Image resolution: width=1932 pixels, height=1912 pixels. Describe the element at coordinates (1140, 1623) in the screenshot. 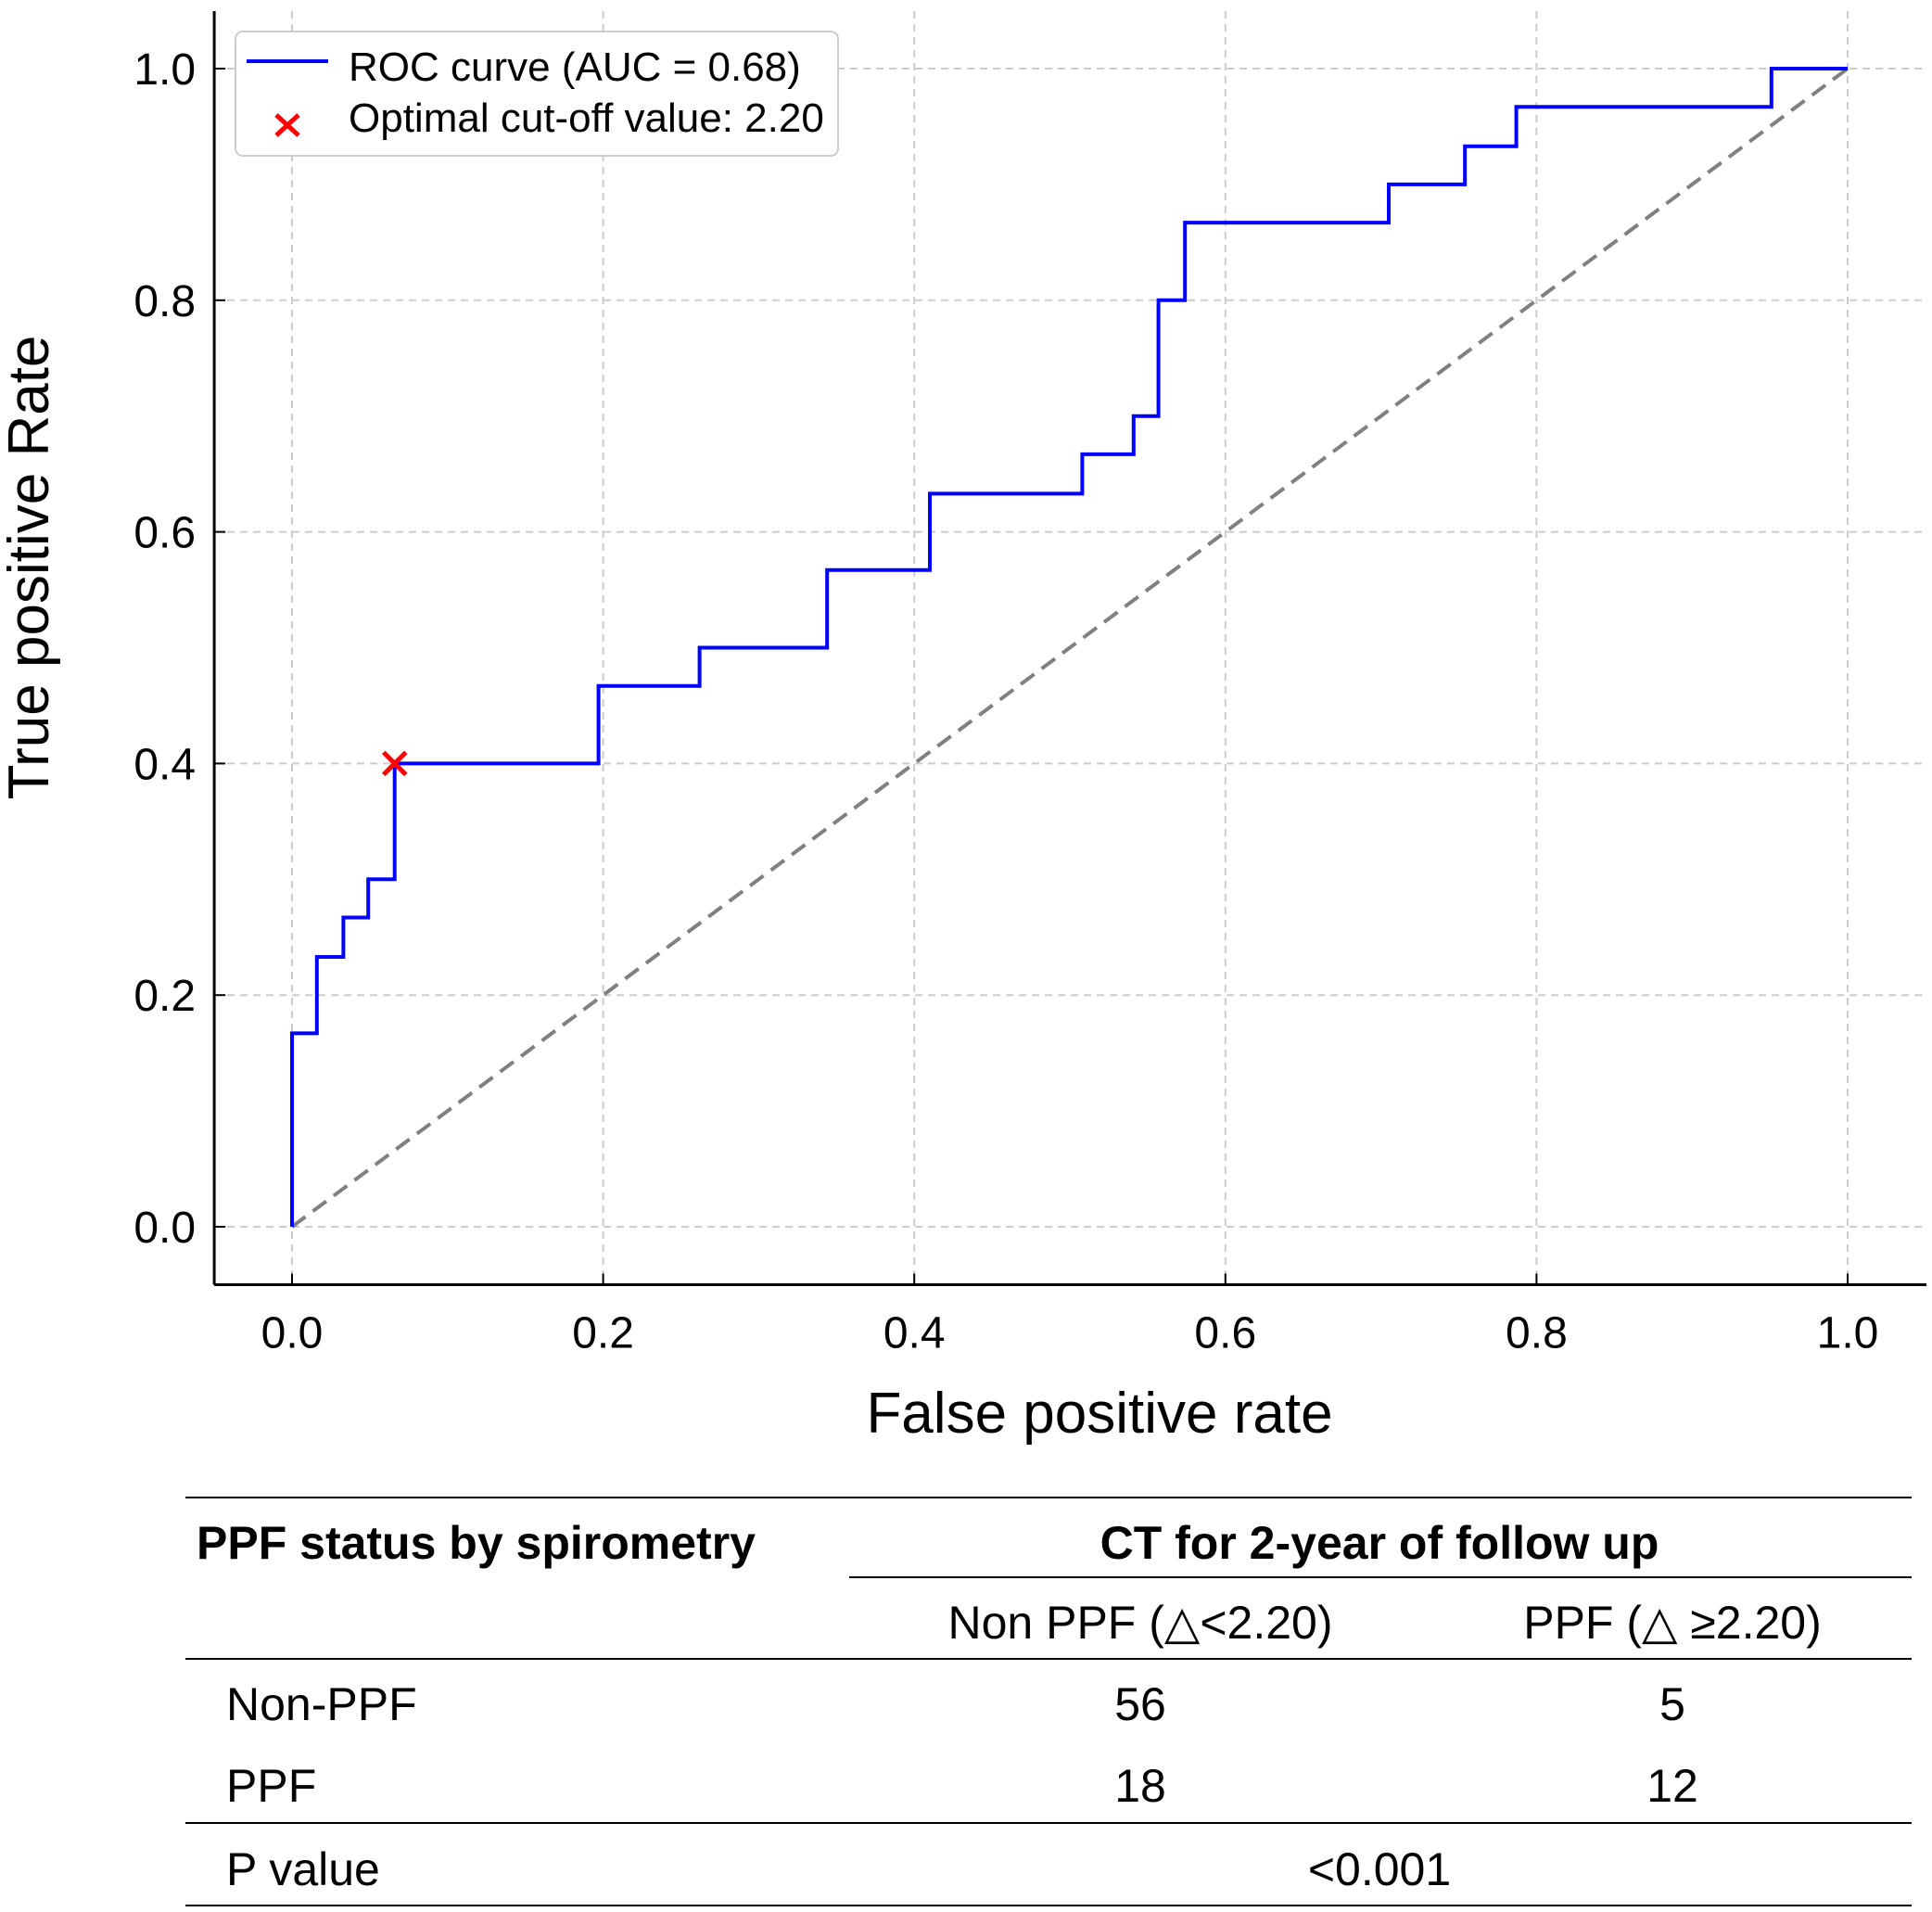

I see `column-header-non-ppf: Non PPF (△<2.20)` at that location.